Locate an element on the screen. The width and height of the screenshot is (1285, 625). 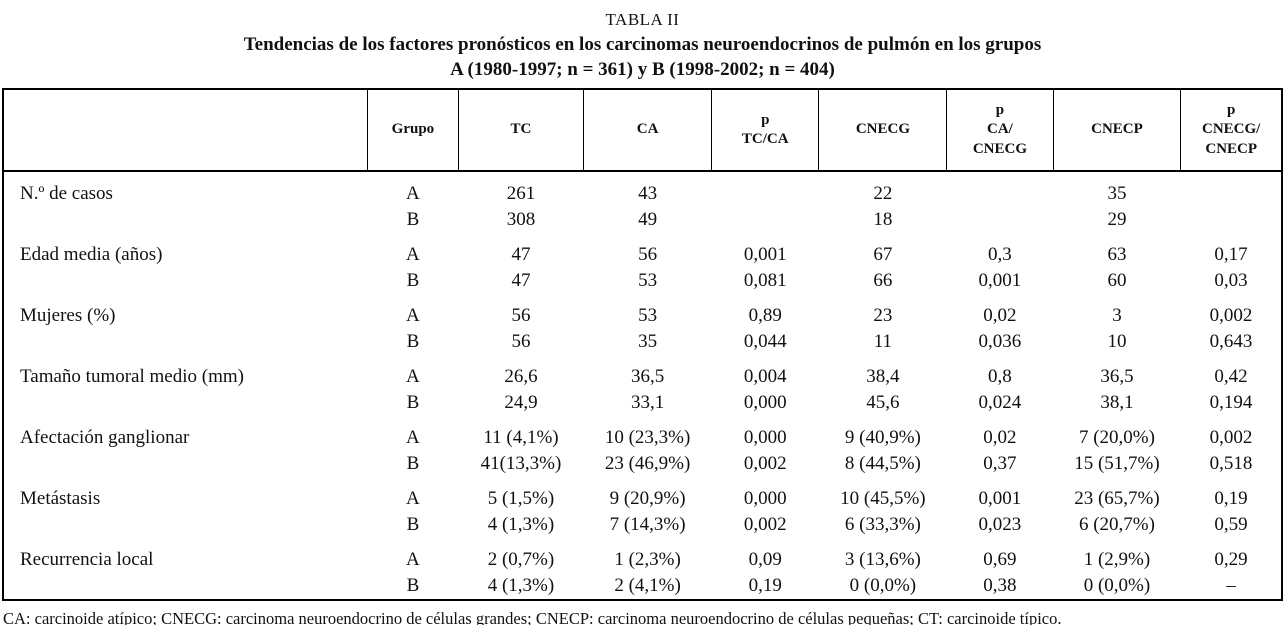
table-row: B 308 49 18 29 is located at coordinates (642, 220).